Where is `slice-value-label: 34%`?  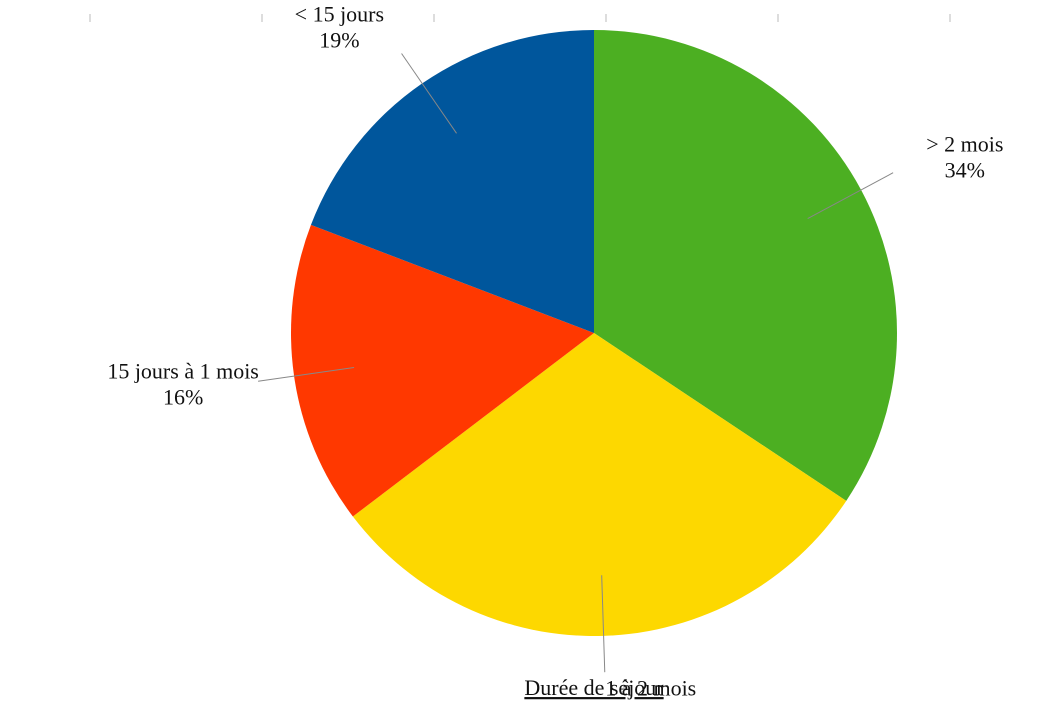 slice-value-label: 34% is located at coordinates (965, 169).